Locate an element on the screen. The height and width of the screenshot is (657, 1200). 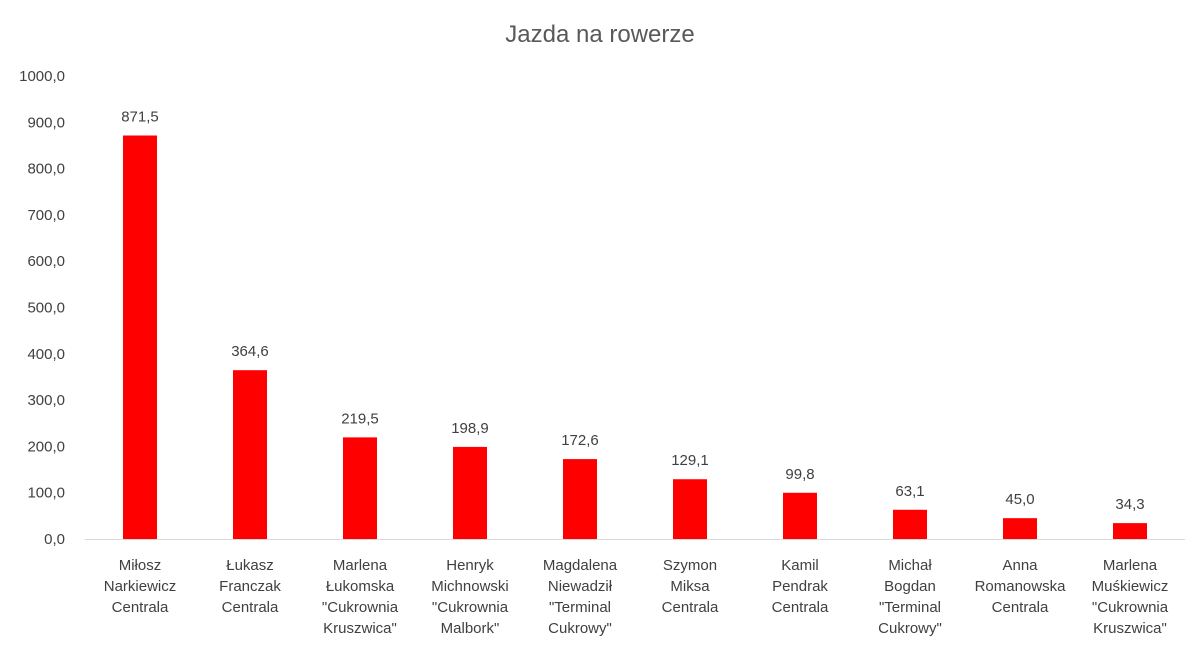
category-label-line: Michał is located at coordinates (910, 565).